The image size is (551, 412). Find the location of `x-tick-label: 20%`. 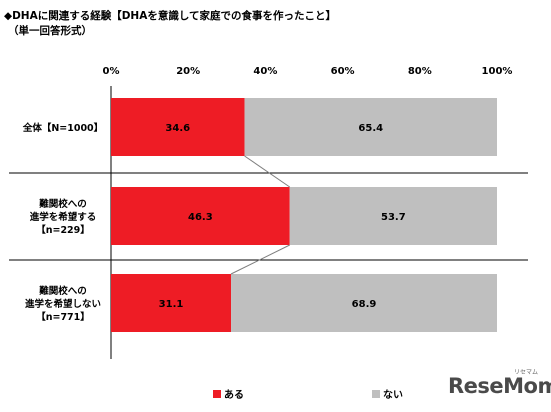

x-tick-label: 20% is located at coordinates (188, 71).